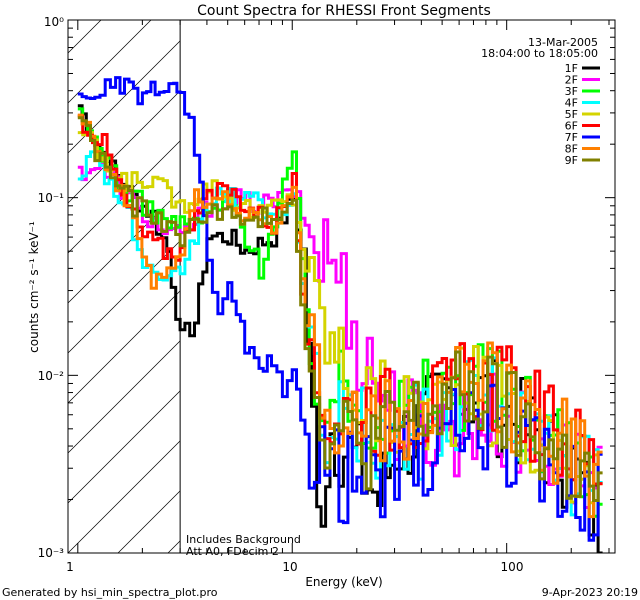 This screenshot has width=640, height=600. I want to click on annotation-background: Includes Background, so click(243, 539).